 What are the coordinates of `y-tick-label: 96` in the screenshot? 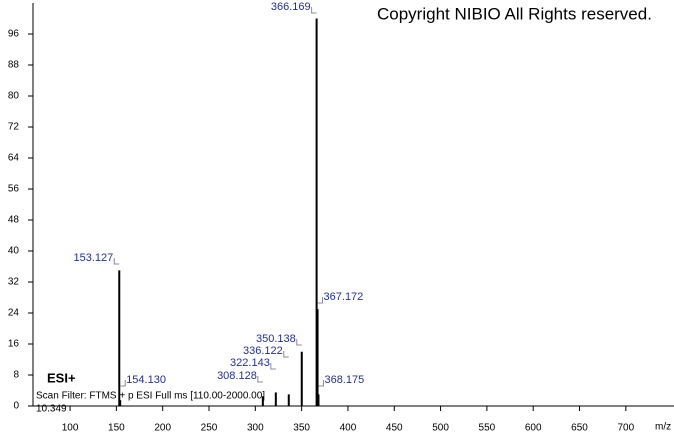 It's located at (14, 34).